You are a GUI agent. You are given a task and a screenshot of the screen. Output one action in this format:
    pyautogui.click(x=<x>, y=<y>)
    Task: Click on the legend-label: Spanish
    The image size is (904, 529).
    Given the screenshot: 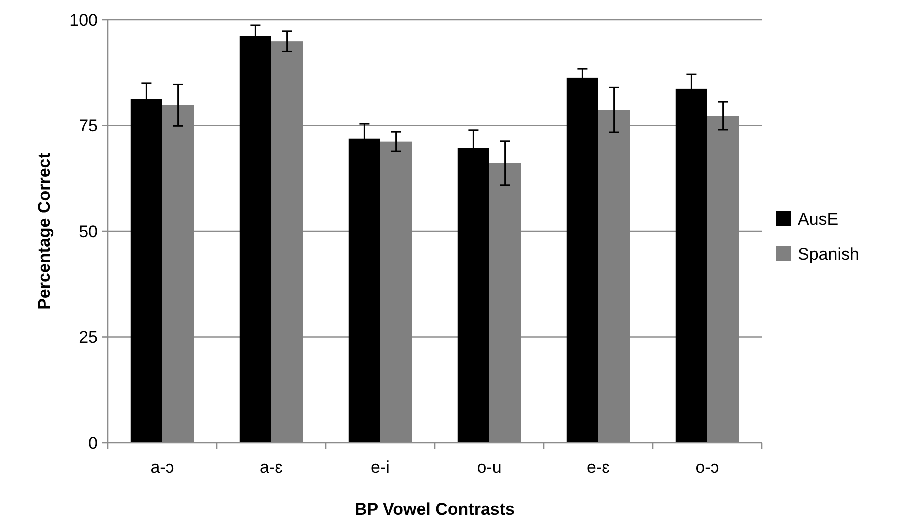 What is the action you would take?
    pyautogui.click(x=829, y=254)
    